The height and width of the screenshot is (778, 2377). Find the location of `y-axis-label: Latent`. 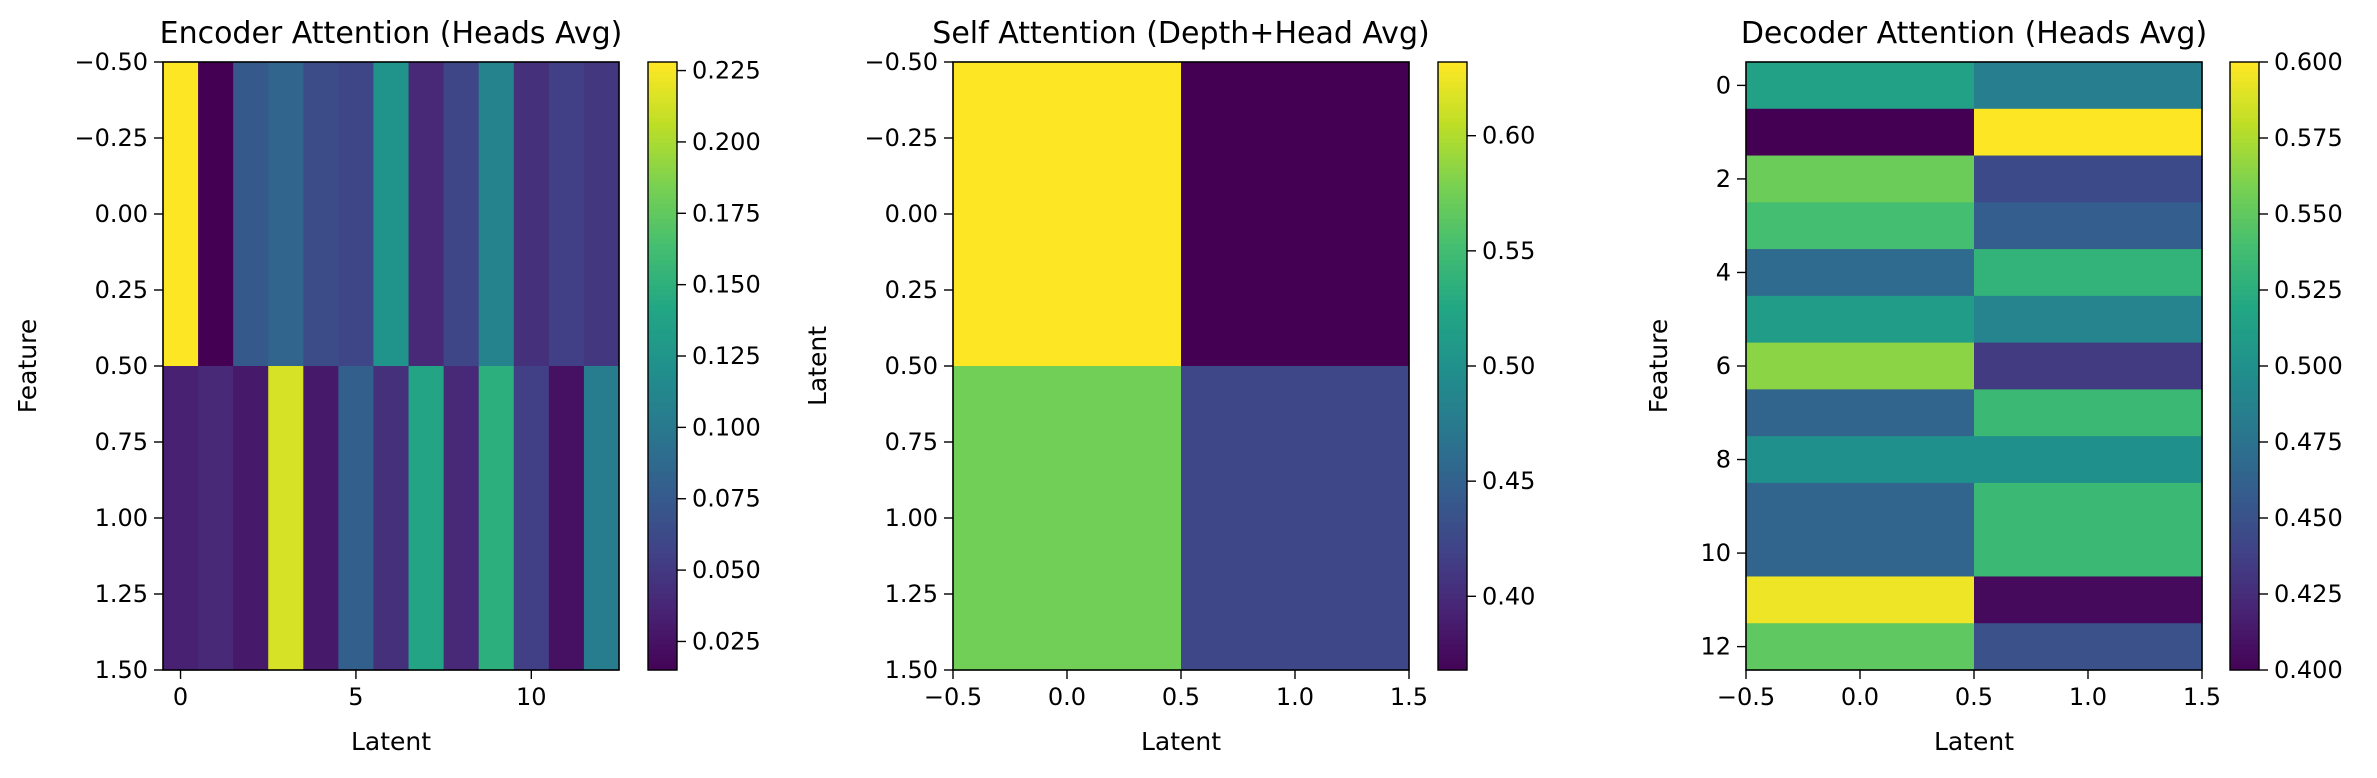

y-axis-label: Latent is located at coordinates (817, 366).